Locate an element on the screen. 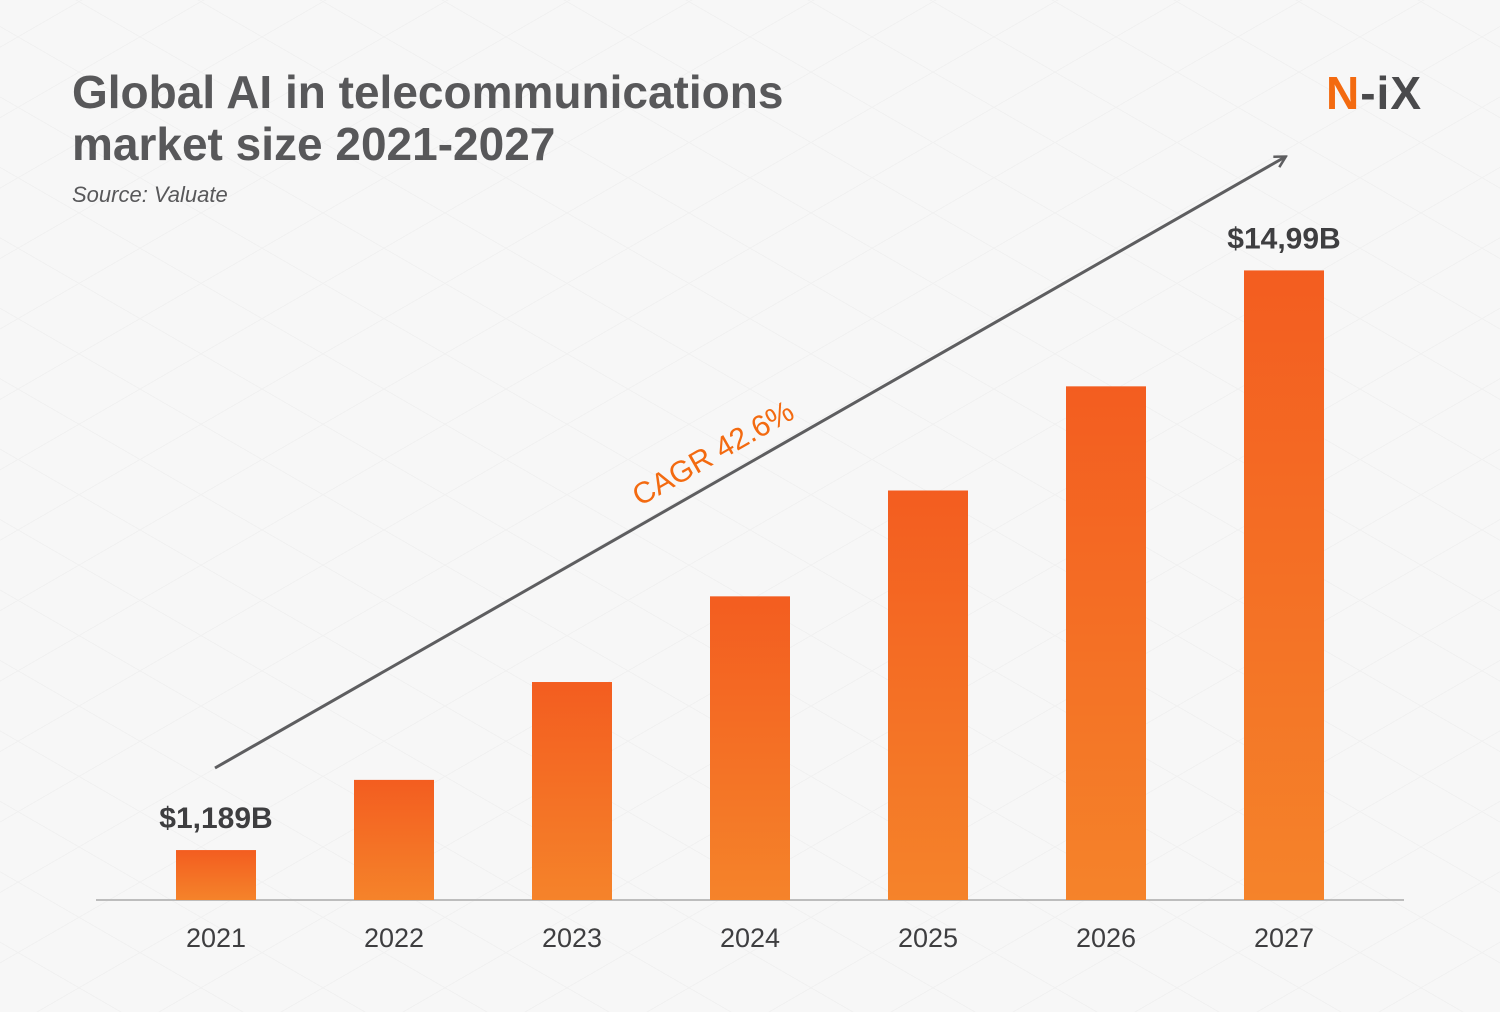  n-ix-logo: N-iX is located at coordinates (1374, 93).